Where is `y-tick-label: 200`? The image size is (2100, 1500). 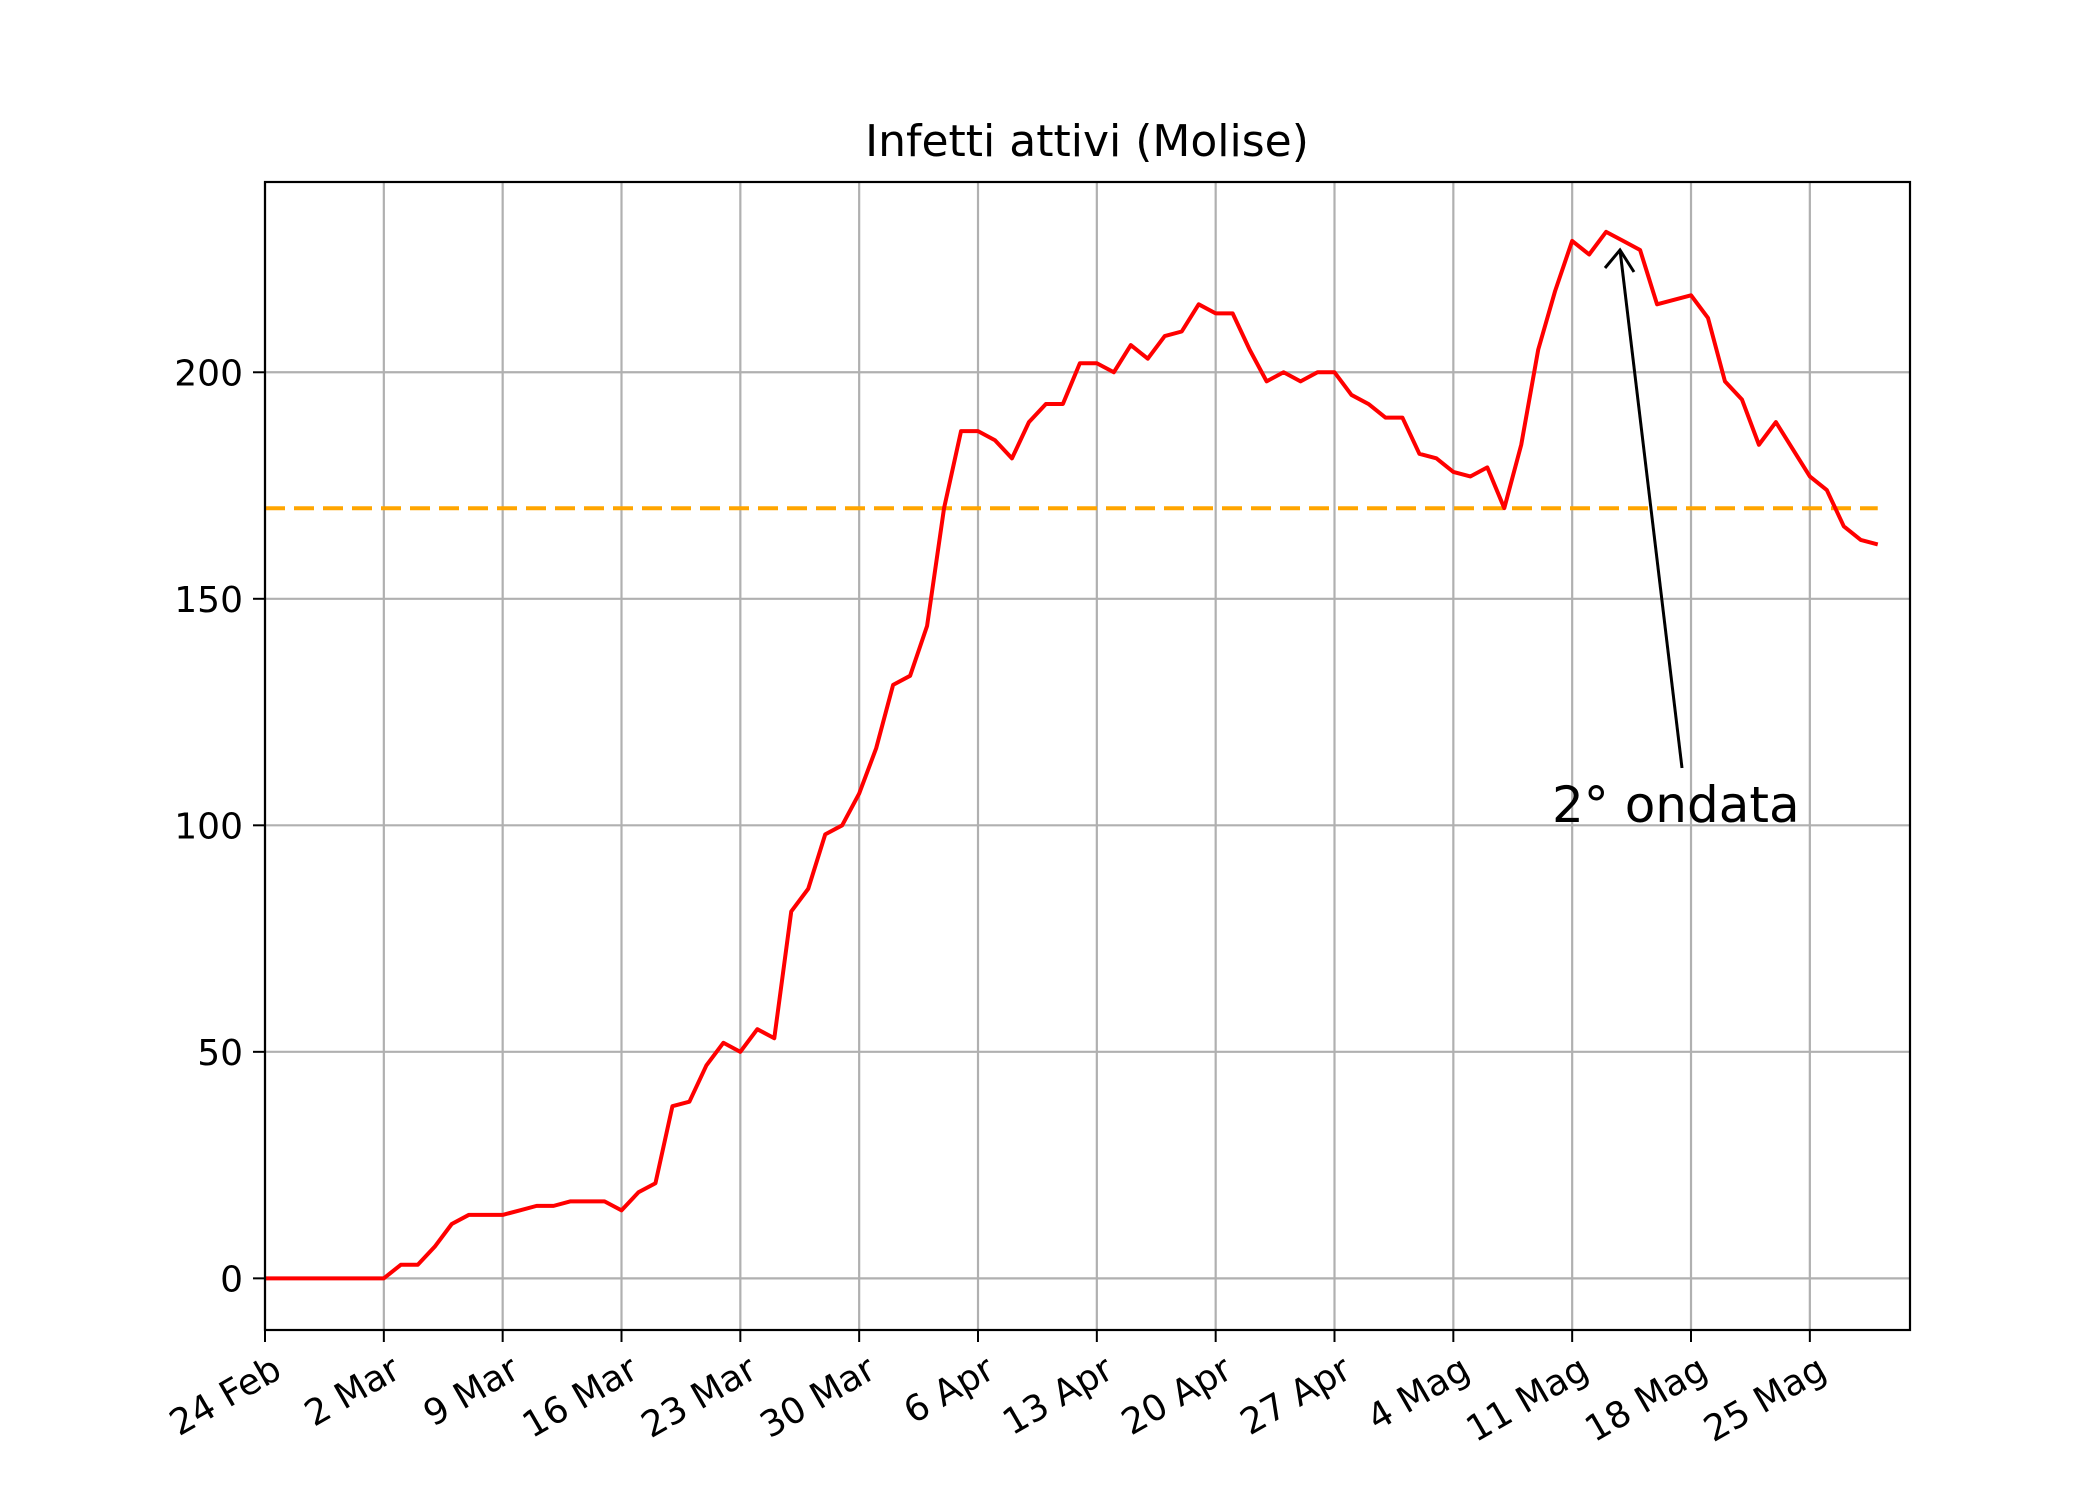 y-tick-label: 200 is located at coordinates (208, 373).